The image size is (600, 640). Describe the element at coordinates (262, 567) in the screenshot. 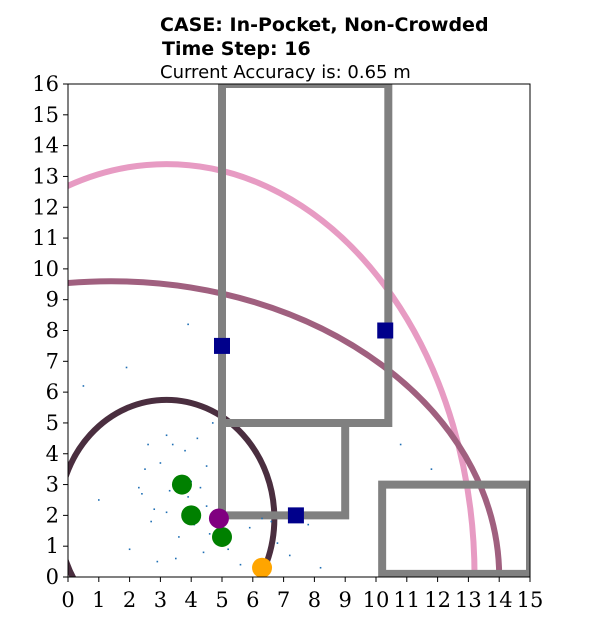

I see `true-position-point` at that location.